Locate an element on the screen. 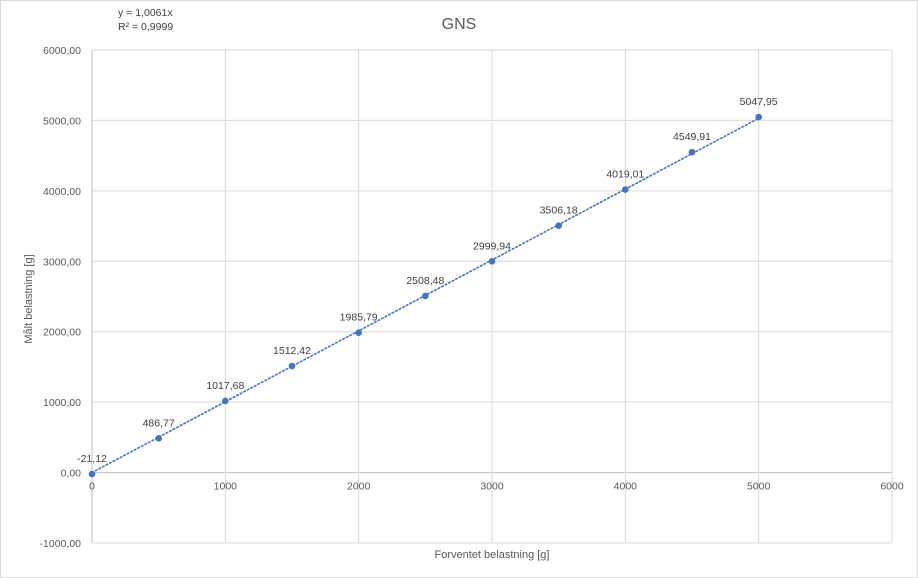  x-axis-title: Forventet belastning [g] is located at coordinates (492, 555).